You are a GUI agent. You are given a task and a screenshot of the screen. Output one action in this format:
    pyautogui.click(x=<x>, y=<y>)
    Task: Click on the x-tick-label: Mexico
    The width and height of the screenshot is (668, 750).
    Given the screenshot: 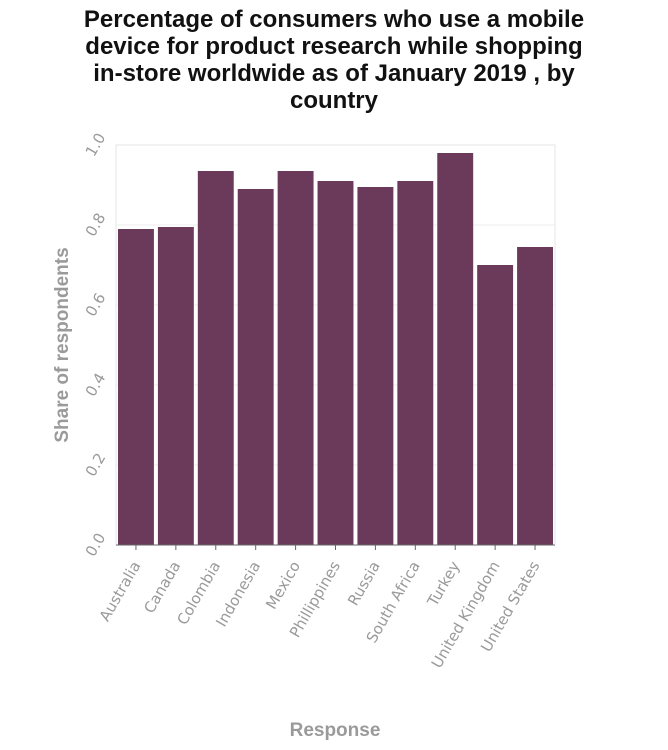 What is the action you would take?
    pyautogui.click(x=283, y=585)
    